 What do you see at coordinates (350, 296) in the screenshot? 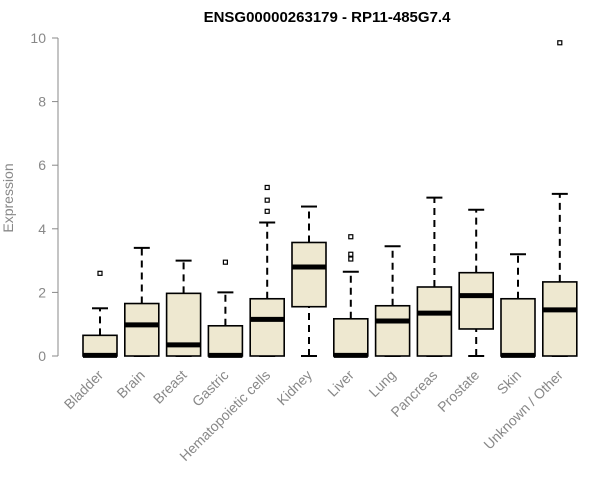
I see `box-liver` at bounding box center [350, 296].